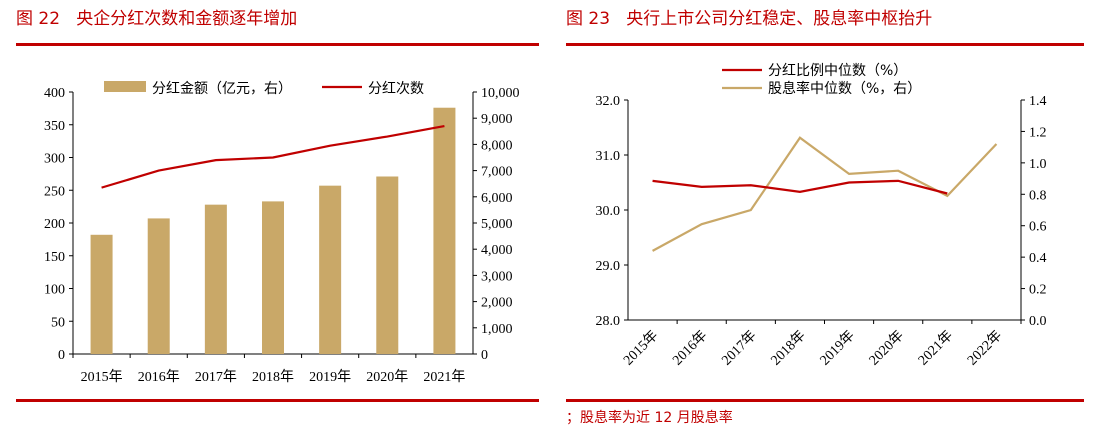 This screenshot has width=1099, height=446. I want to click on right-tick-label: 1.2, so click(1038, 132).